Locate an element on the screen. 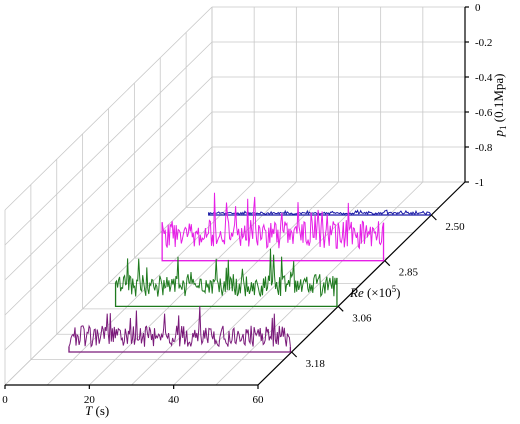 The width and height of the screenshot is (520, 424). z-tick-label: 3.06 is located at coordinates (362, 318).